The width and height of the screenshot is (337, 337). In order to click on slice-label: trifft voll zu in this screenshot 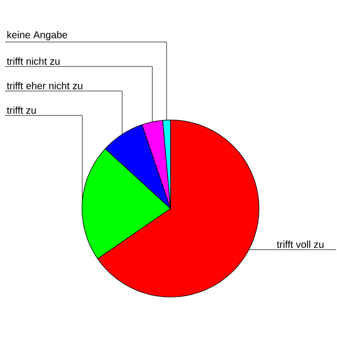, I will do `click(300, 244)`.